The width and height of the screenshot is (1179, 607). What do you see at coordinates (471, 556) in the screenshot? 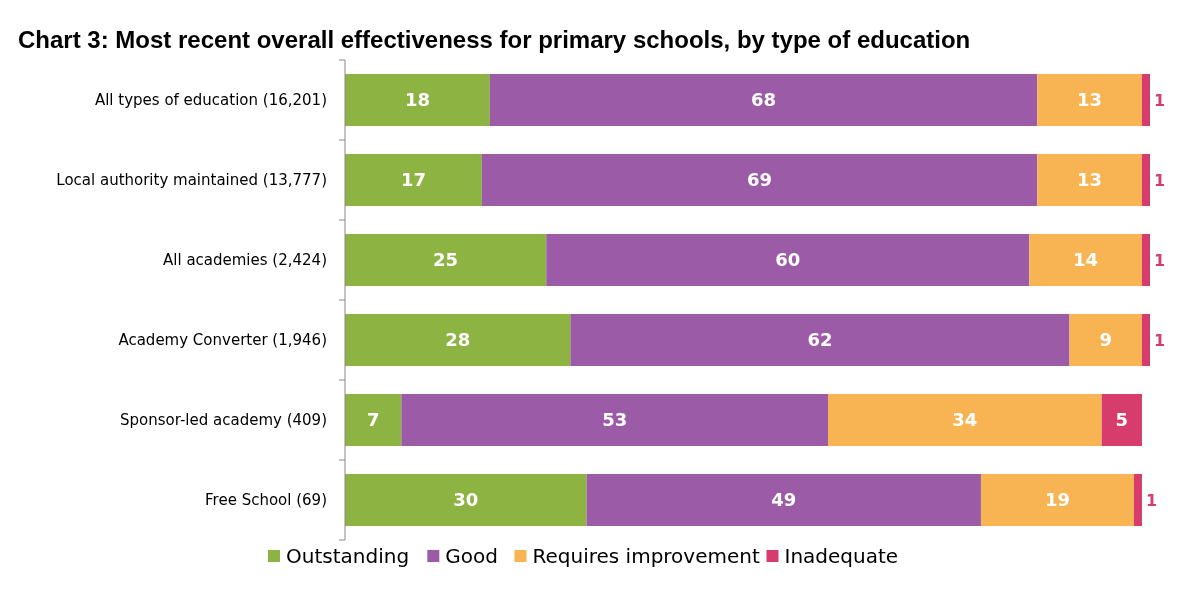
I see `legend-label: Good` at bounding box center [471, 556].